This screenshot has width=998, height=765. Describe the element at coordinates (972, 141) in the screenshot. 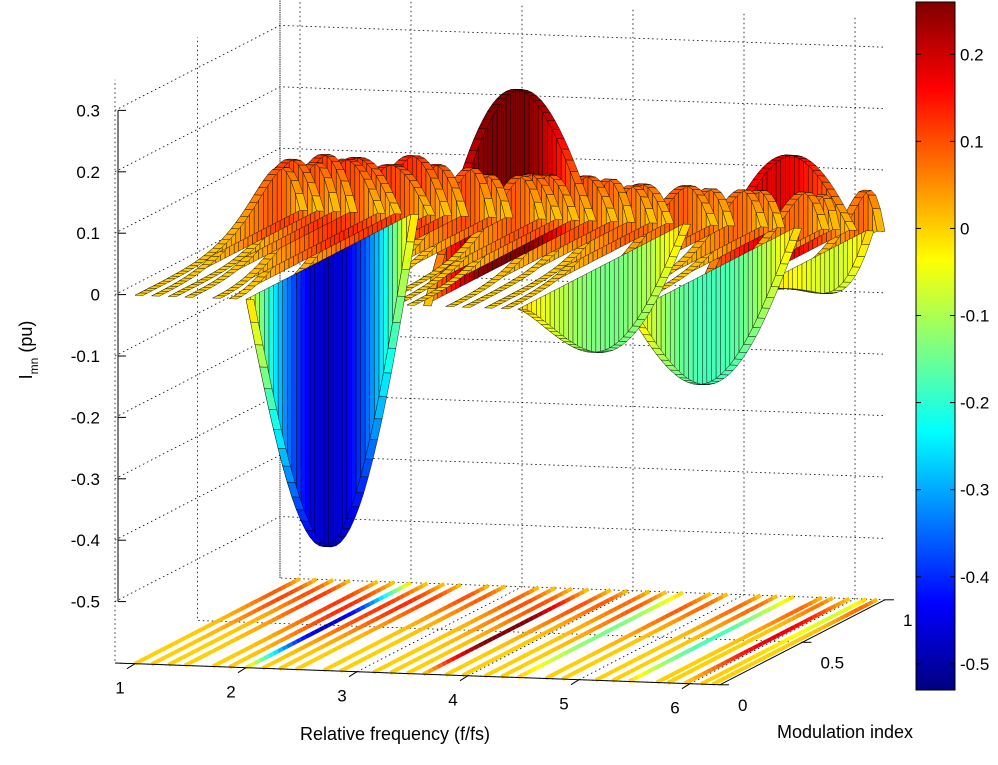

I see `colorbar-tick-label: 0.1` at that location.